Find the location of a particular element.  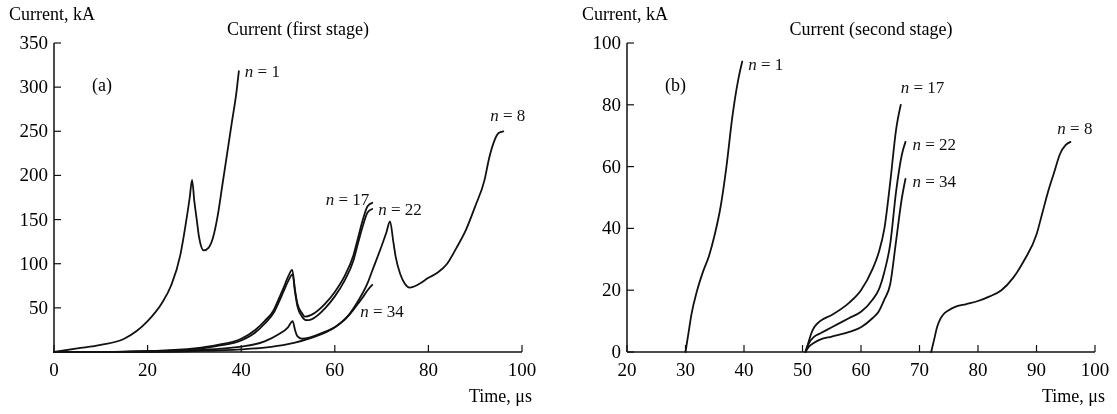

x-tick-label: 50 is located at coordinates (802, 369).